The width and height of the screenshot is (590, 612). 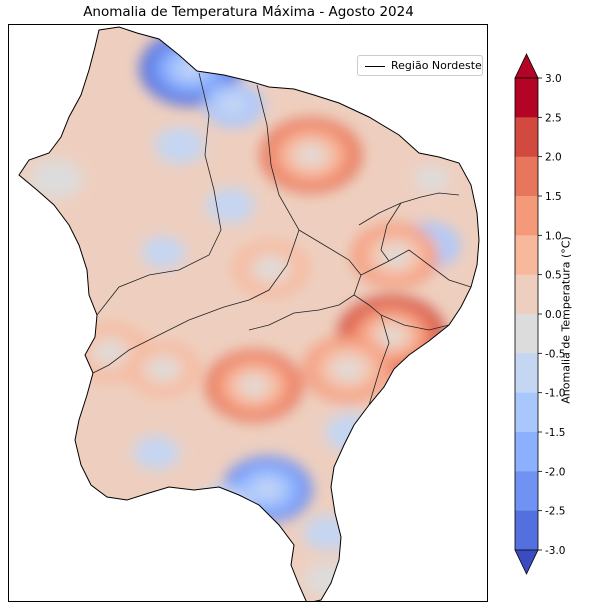 I want to click on colorbar-label: Anomalia de Temperatura (°C), so click(x=566, y=320).